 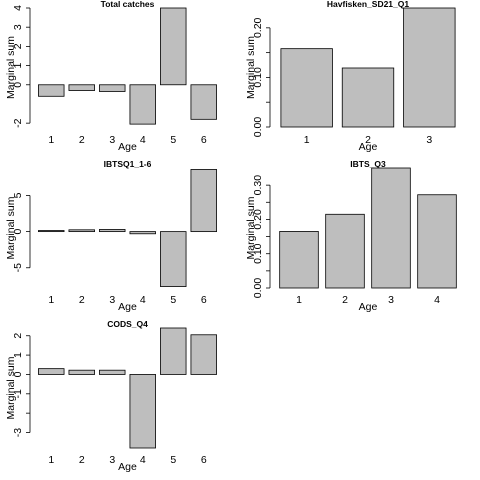 What do you see at coordinates (368, 164) in the screenshot?
I see `chart-title: IBTS_Q3` at bounding box center [368, 164].